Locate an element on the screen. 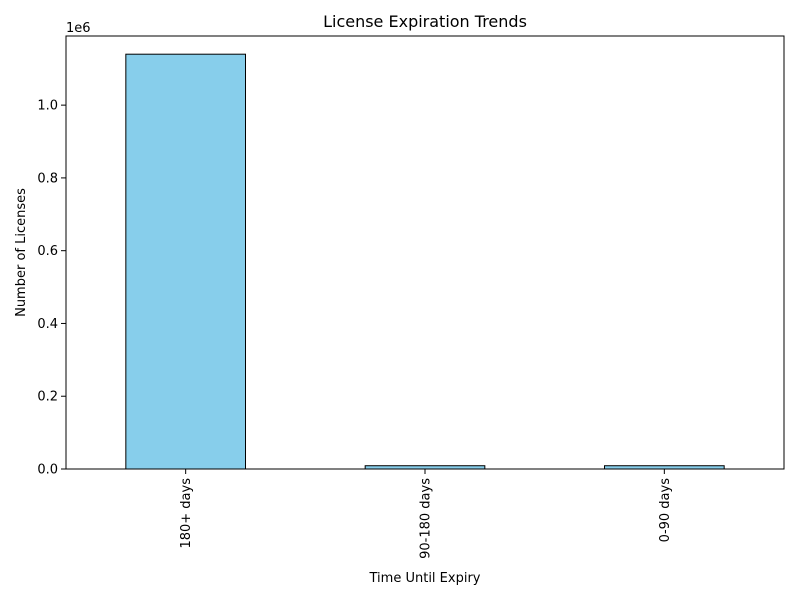  y-axis-label: Number of Licenses is located at coordinates (21, 252).